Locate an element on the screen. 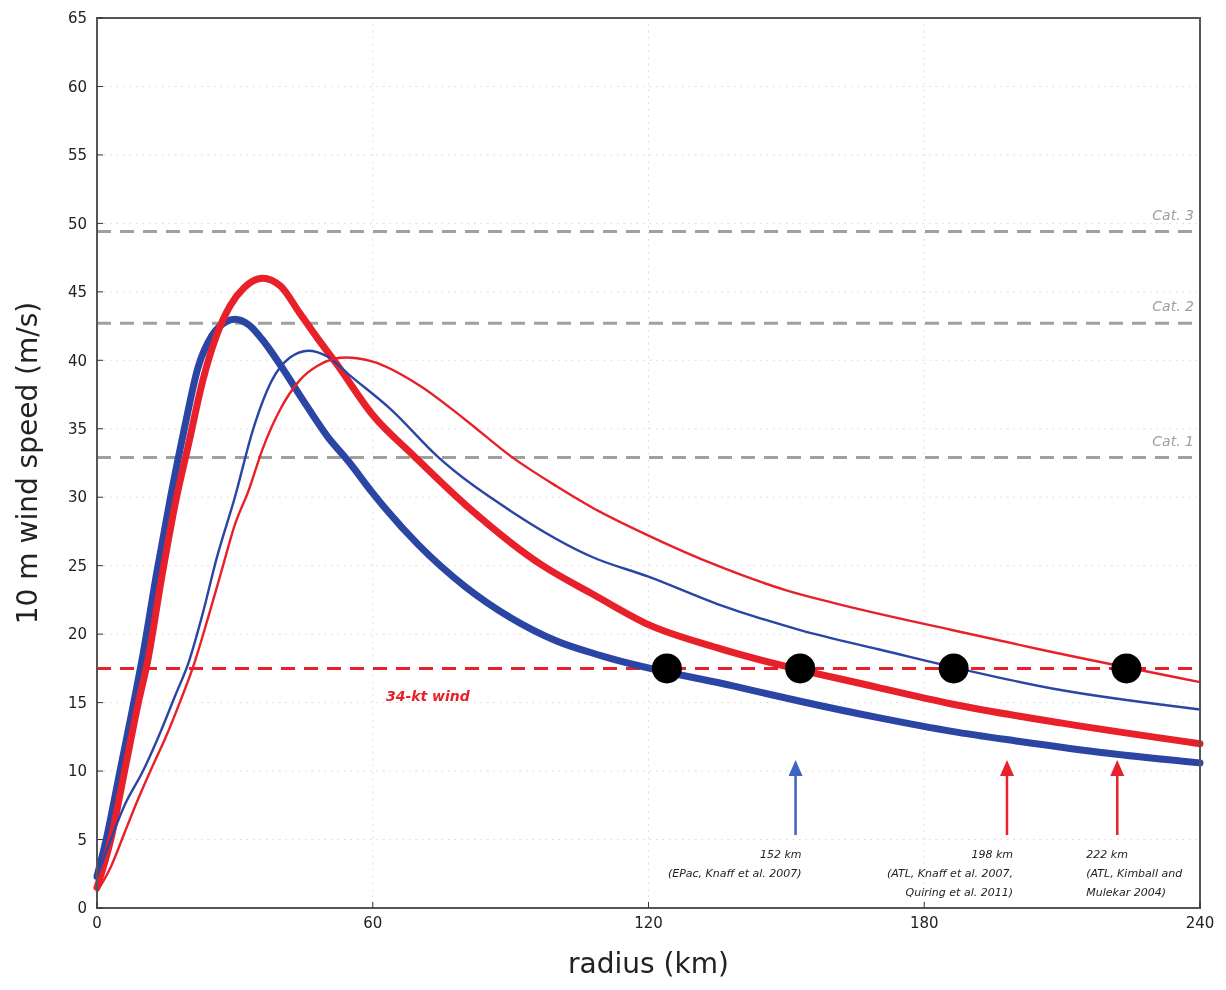  y-tick-label: 50 is located at coordinates (77, 223).